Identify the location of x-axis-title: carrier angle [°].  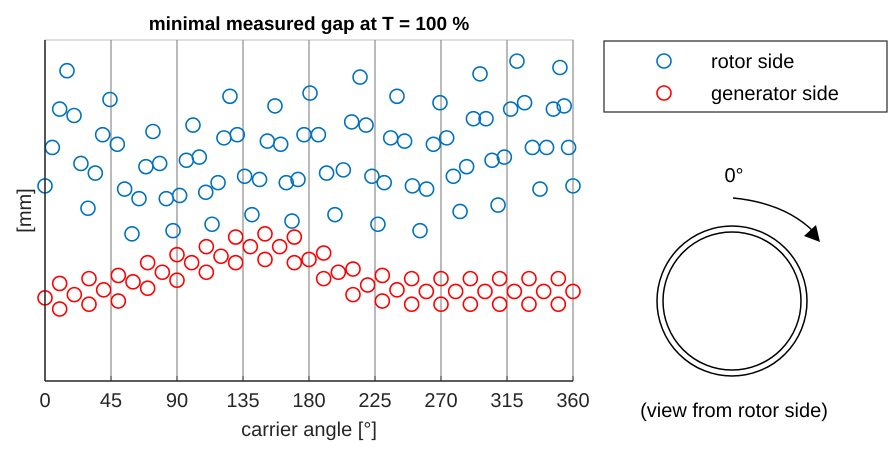
(309, 430).